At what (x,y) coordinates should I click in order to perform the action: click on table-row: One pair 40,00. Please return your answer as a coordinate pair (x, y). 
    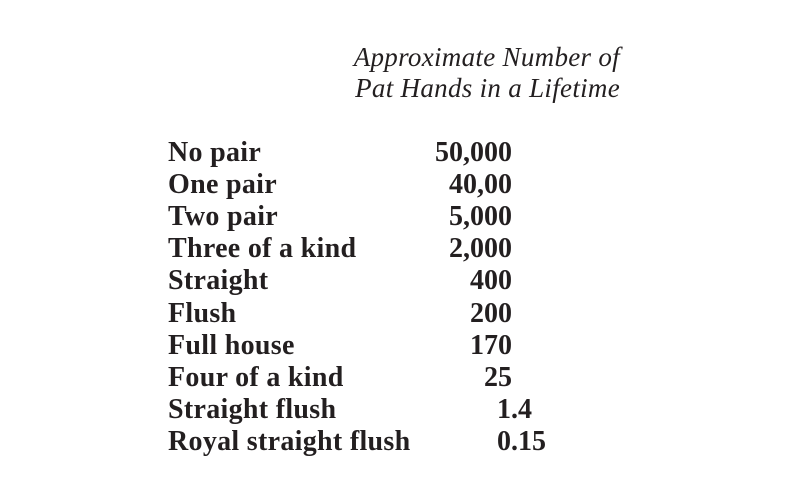
    Looking at the image, I should click on (400, 185).